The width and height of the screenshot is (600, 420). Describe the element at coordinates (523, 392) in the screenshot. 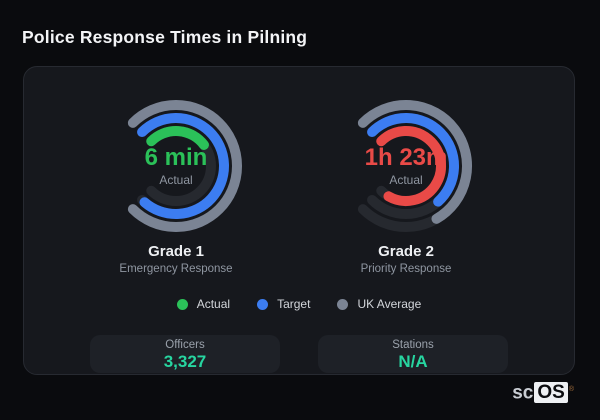

I see `logo-prefix: sc` at that location.